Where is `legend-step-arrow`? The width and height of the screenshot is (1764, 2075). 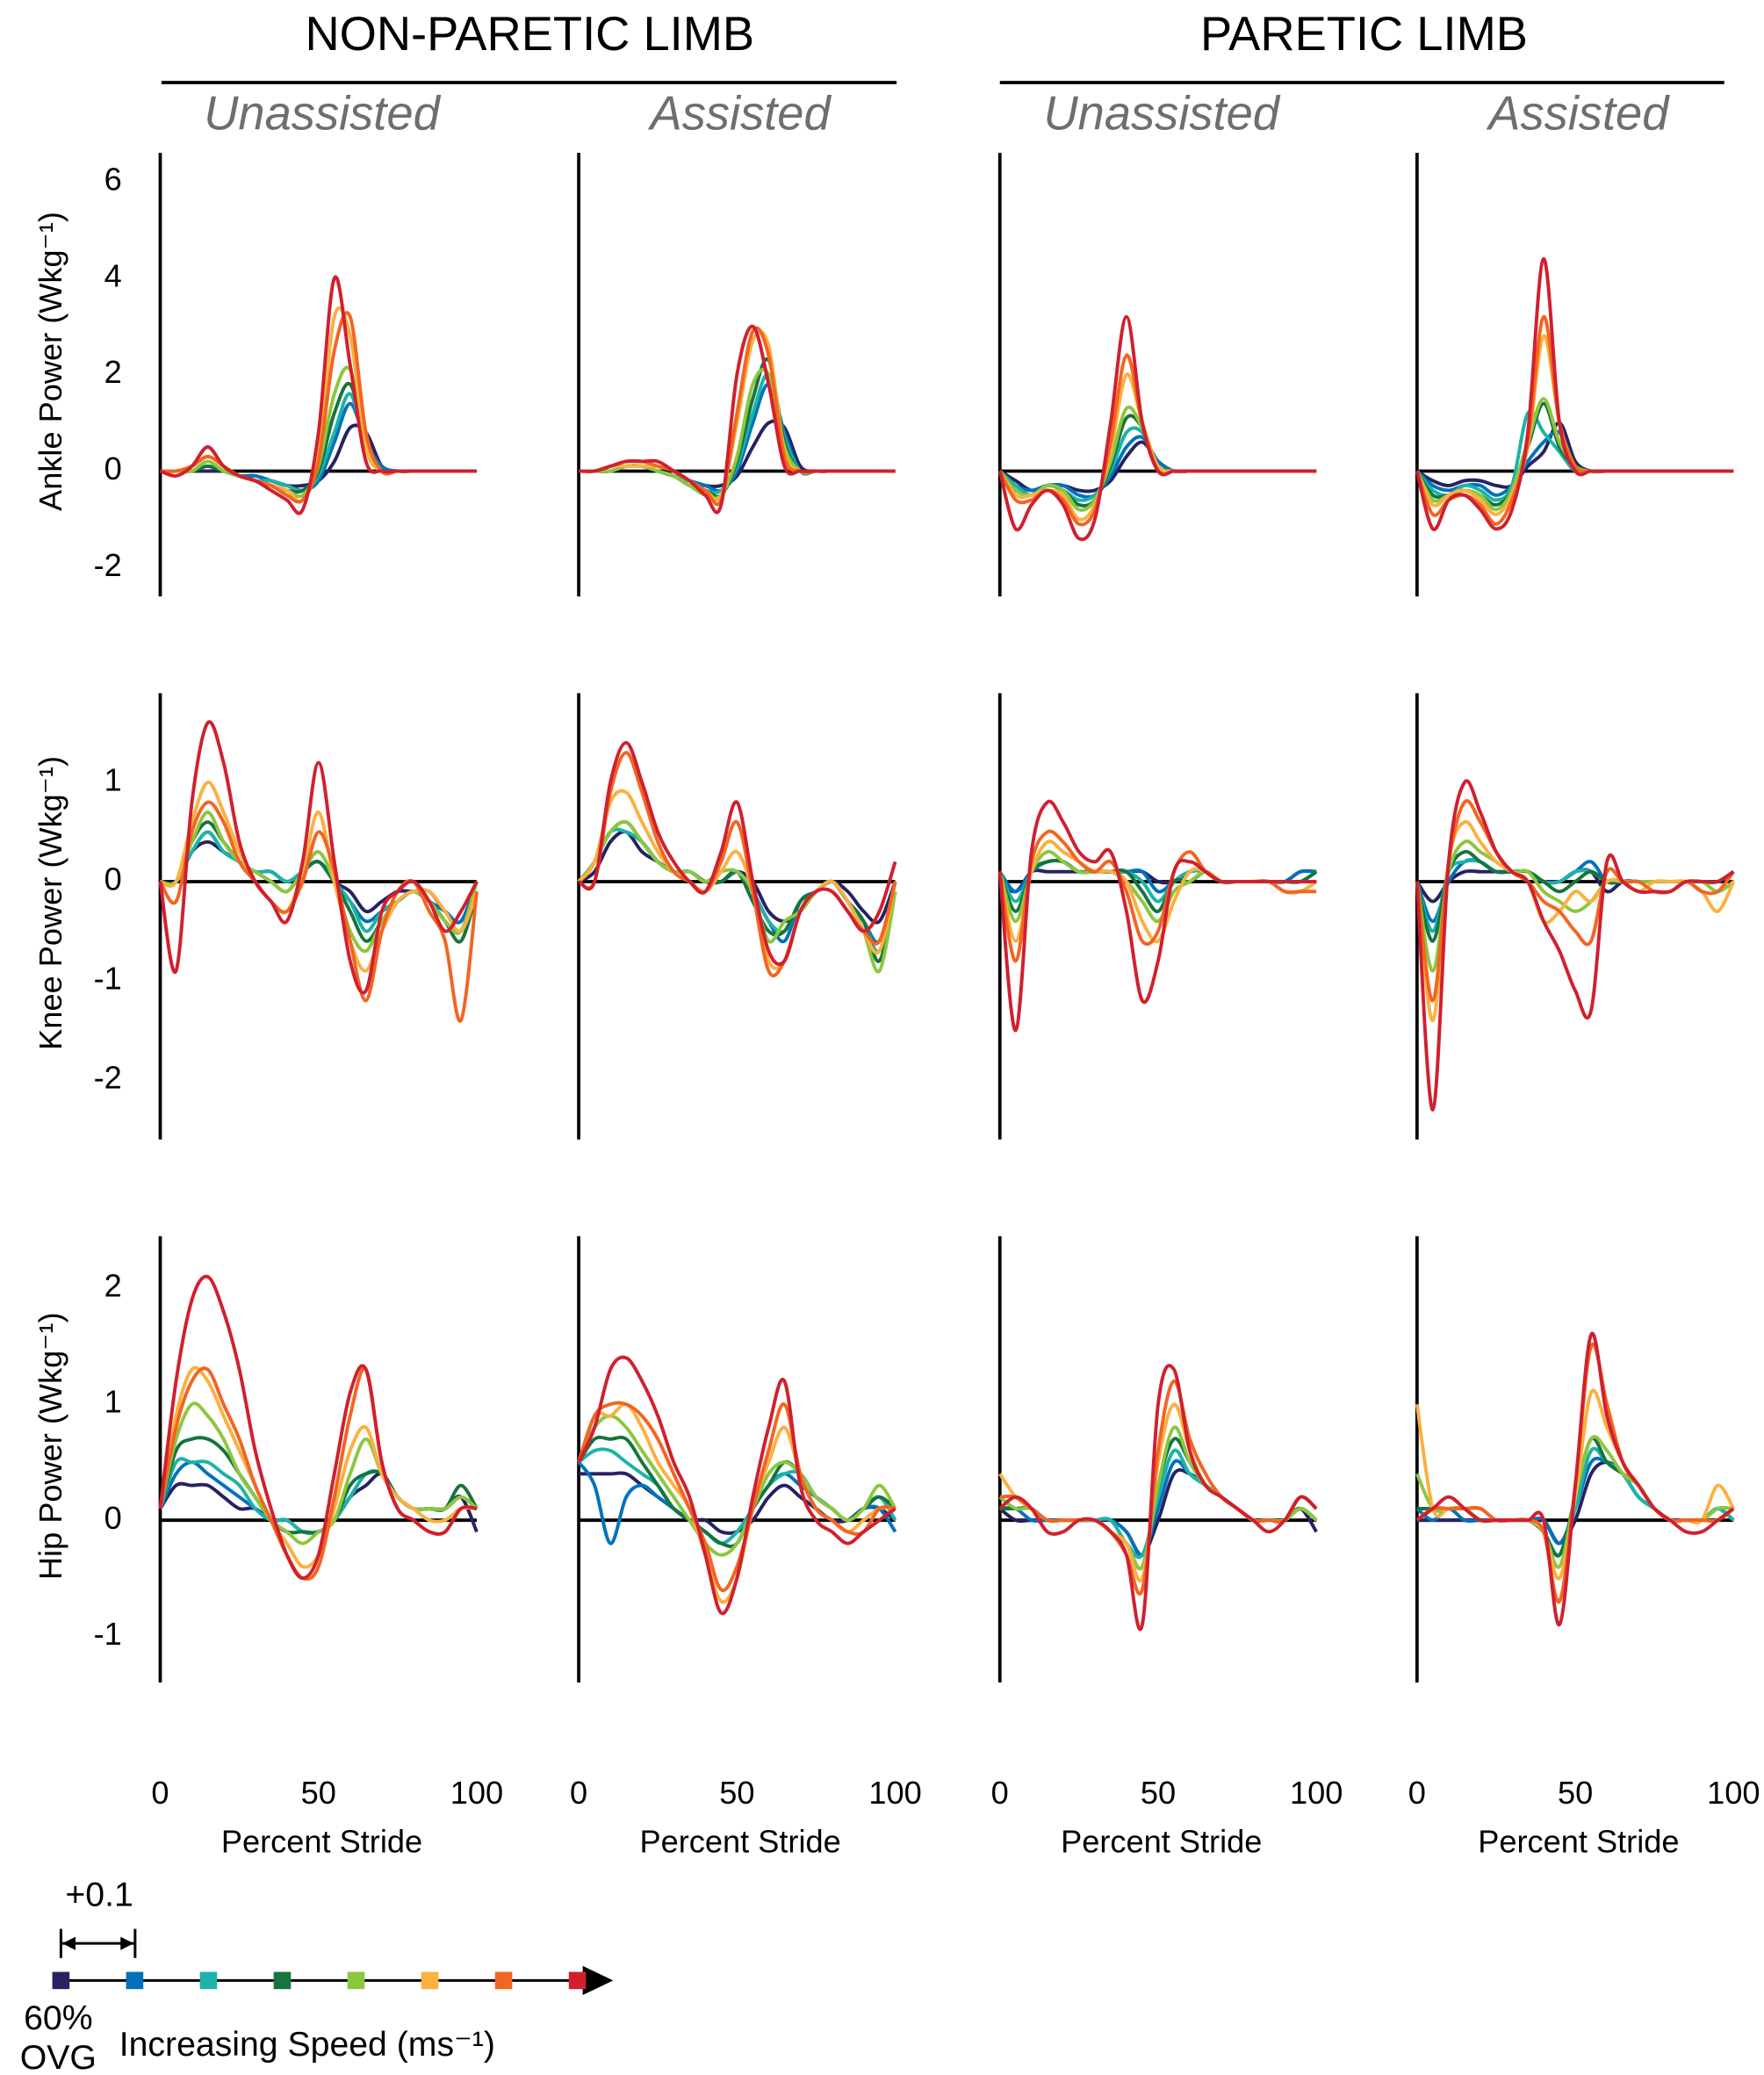 legend-step-arrow is located at coordinates (98, 1943).